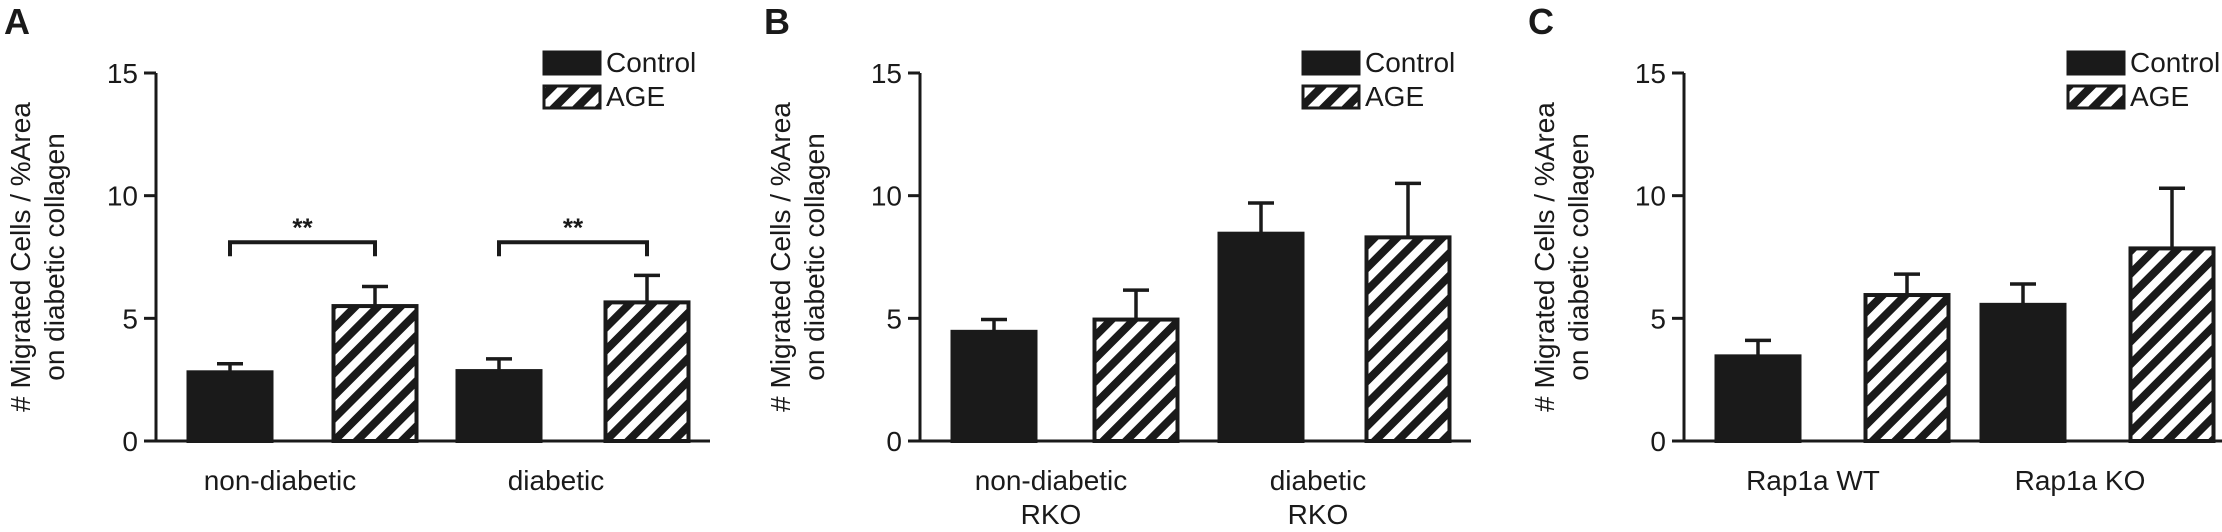  I want to click on panel-letter: C, so click(1541, 21).